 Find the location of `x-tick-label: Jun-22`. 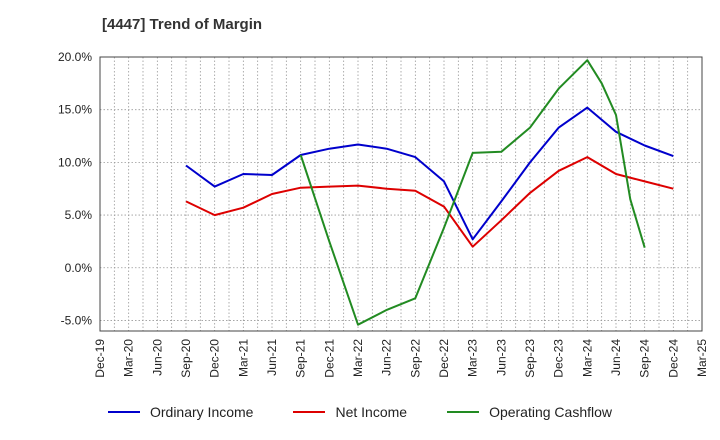

x-tick-label: Jun-22 is located at coordinates (387, 357).